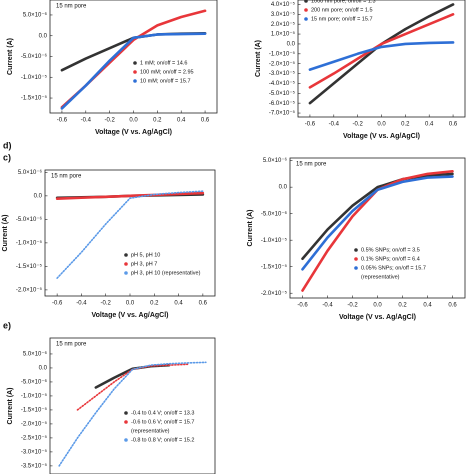 This screenshot has width=474, height=474. What do you see at coordinates (390, 259) in the screenshot?
I see `legend-label: 0.1% SNPs; on/off = 6.4` at bounding box center [390, 259].